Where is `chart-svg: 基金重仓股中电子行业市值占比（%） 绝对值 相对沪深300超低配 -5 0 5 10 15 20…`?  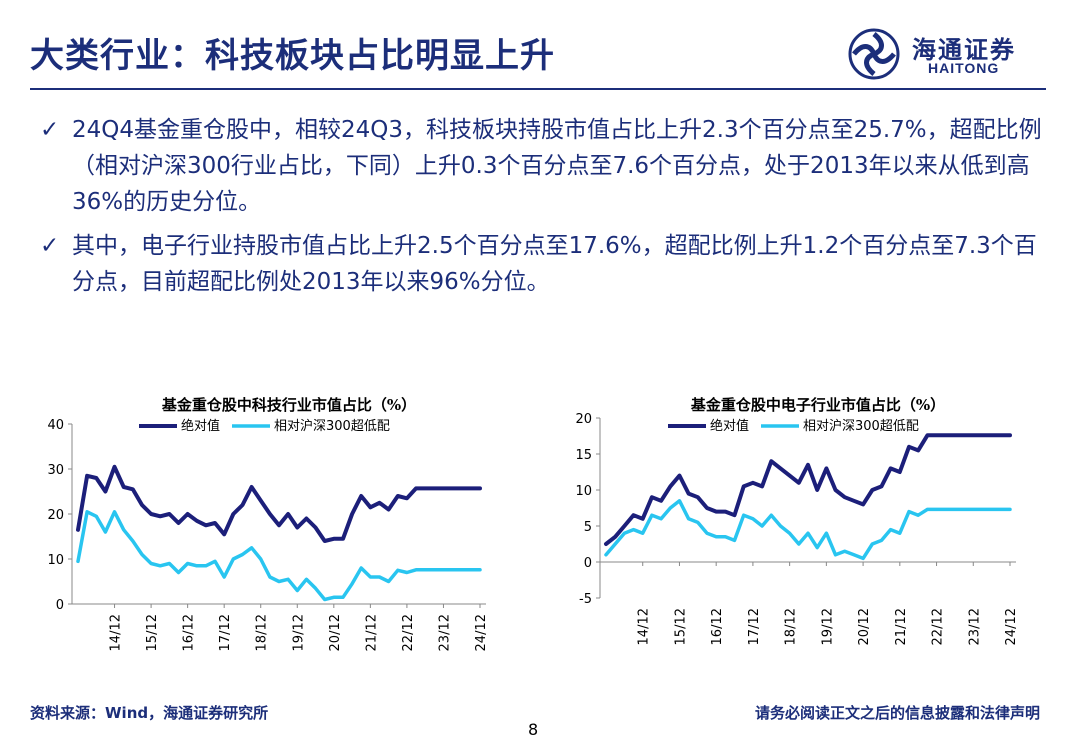 chart-svg: 基金重仓股中电子行业市值占比（%） 绝对值 相对沪深300超低配 -5 0 5 10 15 20… is located at coordinates (797, 520).